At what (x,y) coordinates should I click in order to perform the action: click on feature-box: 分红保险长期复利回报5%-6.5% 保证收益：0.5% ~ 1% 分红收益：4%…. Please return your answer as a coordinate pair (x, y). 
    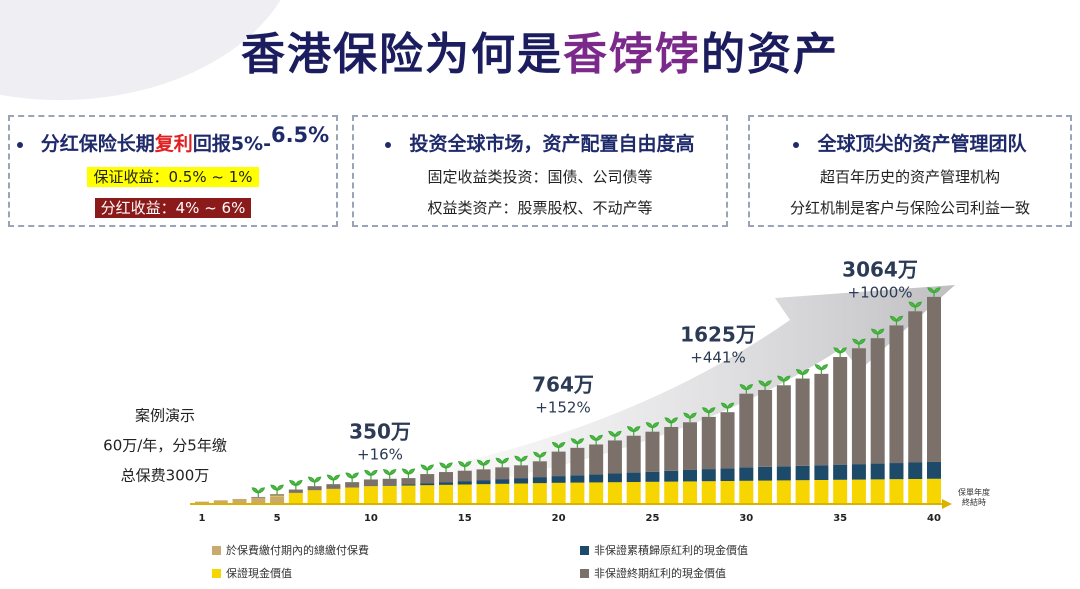
    Looking at the image, I should click on (173, 171).